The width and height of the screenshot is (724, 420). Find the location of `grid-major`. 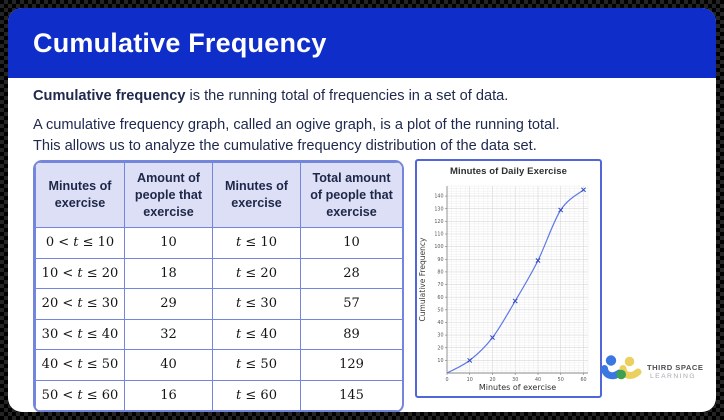

grid-major is located at coordinates (517, 279).